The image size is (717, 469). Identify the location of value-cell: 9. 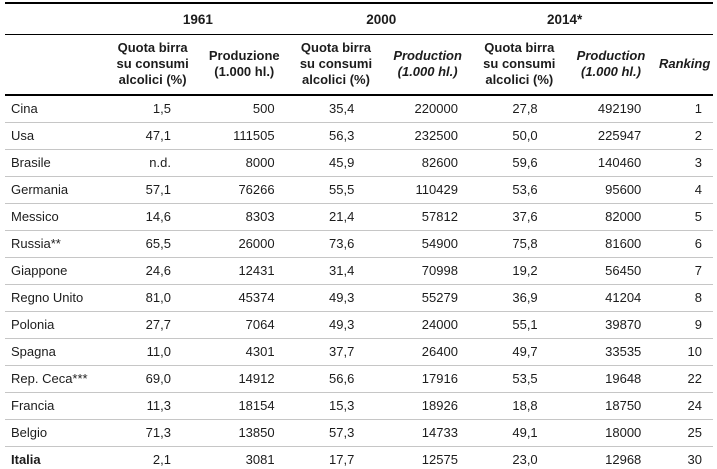
(684, 325).